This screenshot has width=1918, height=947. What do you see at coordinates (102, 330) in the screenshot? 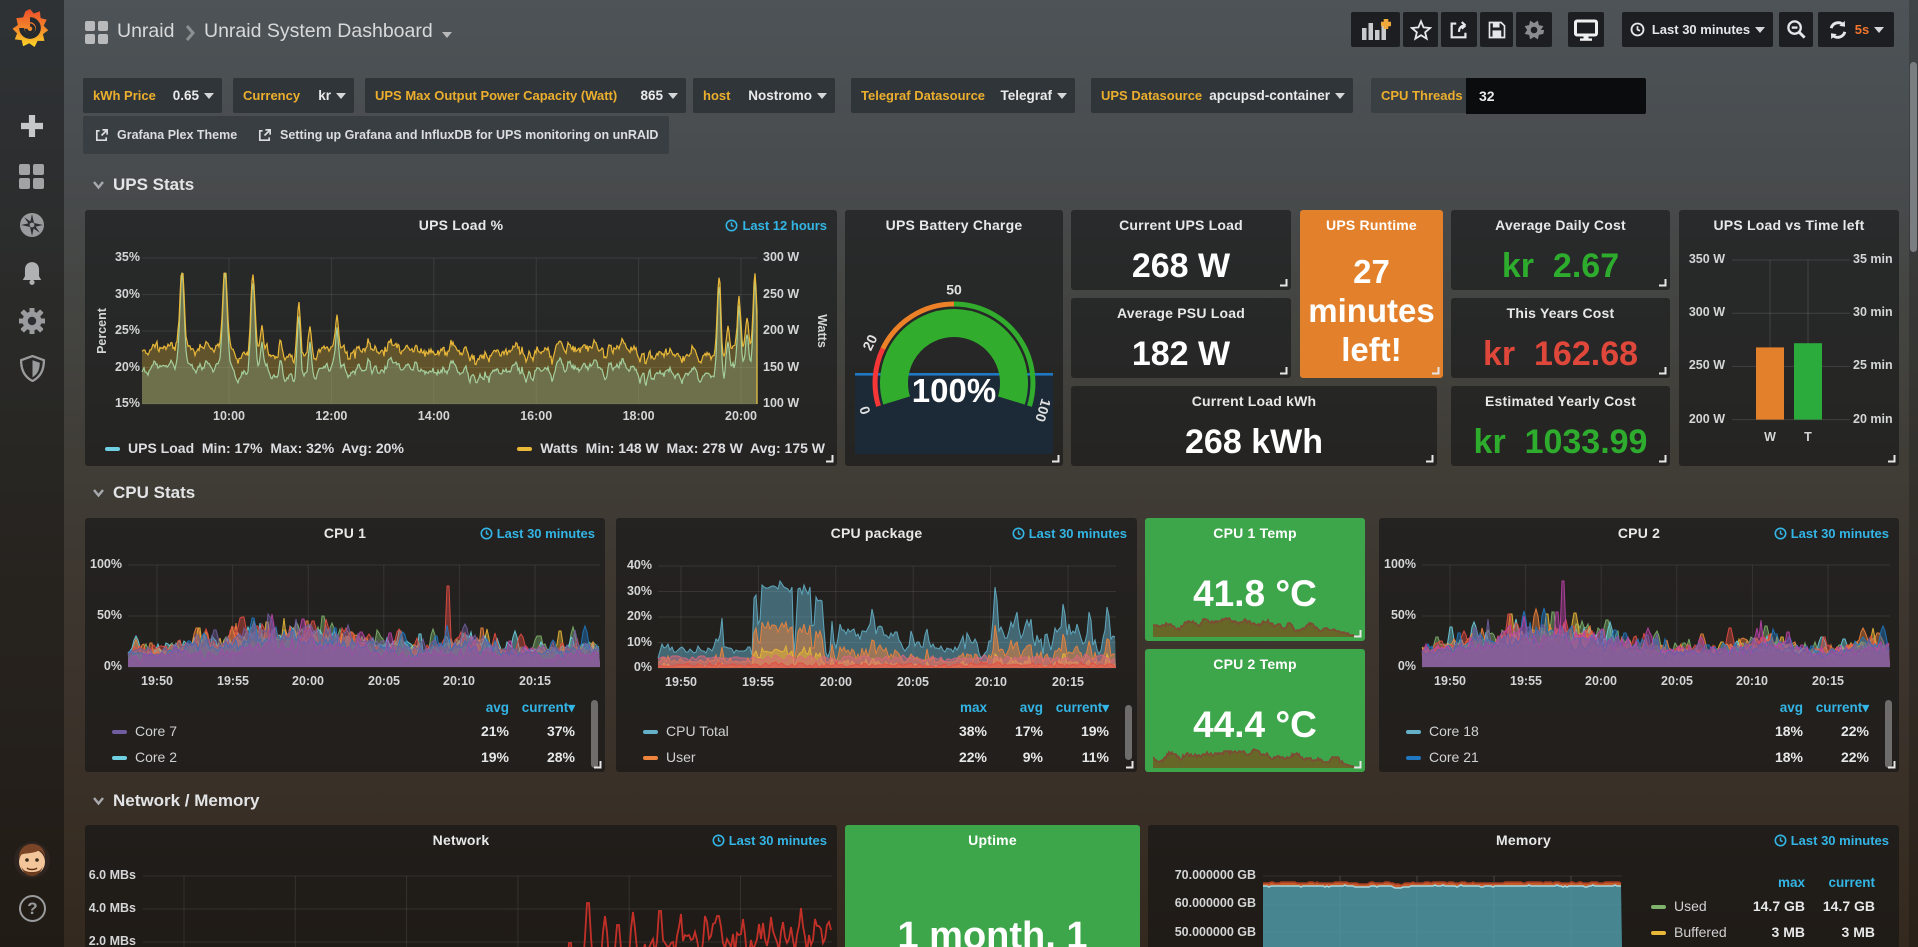
I see `svg-text: Percent` at bounding box center [102, 330].